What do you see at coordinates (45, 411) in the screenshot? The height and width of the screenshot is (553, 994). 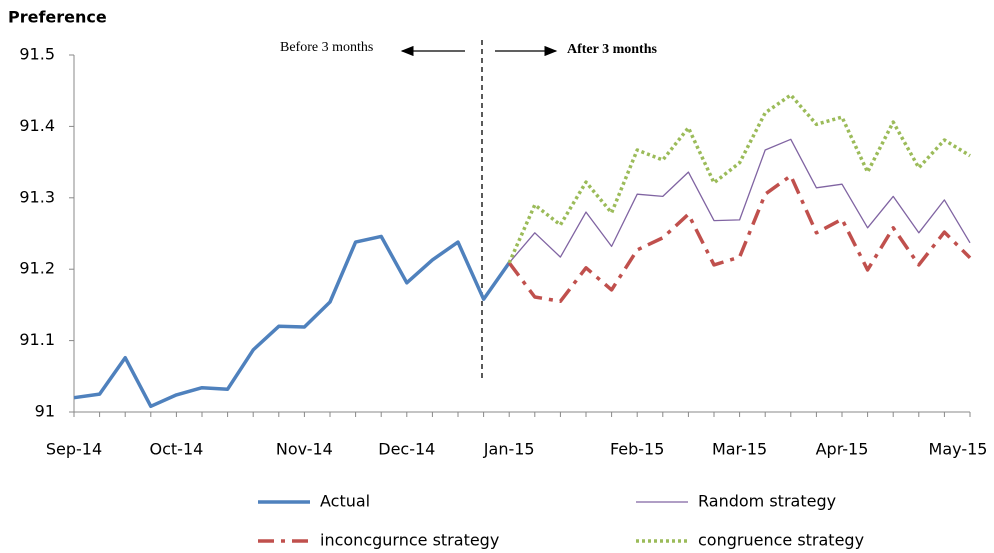 I see `y-tick-label: 91` at bounding box center [45, 411].